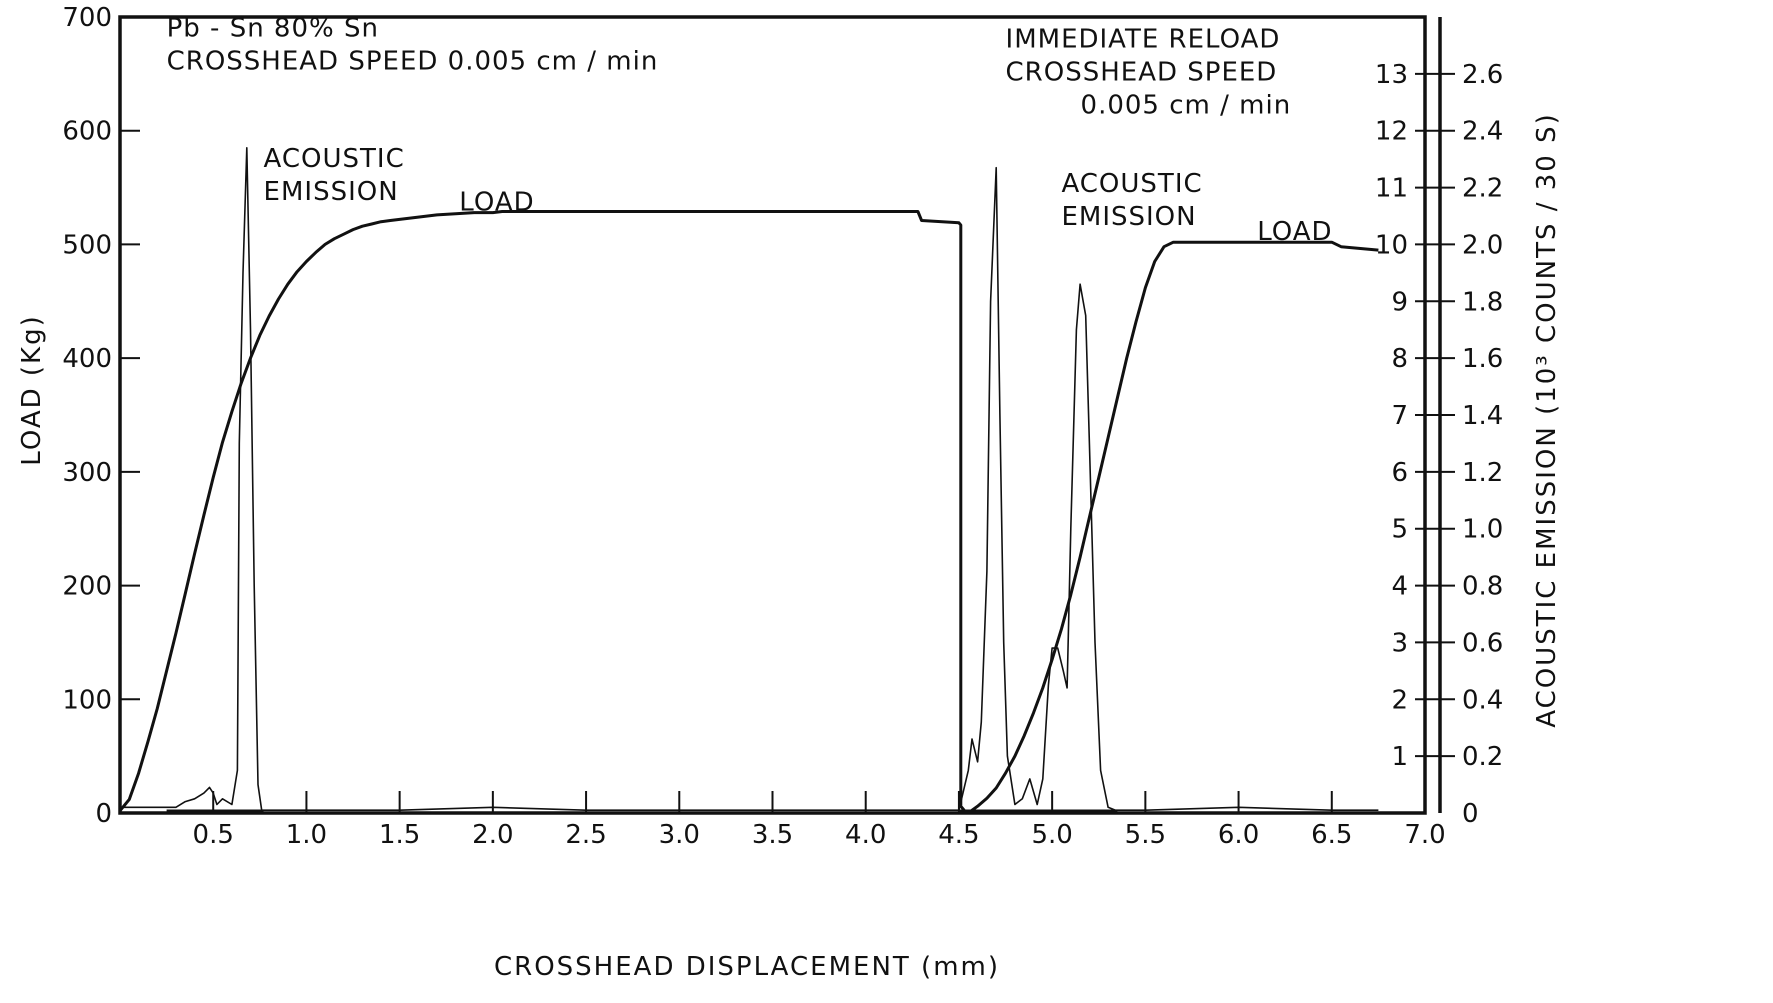 The width and height of the screenshot is (1773, 1003). What do you see at coordinates (1482, 473) in the screenshot?
I see `y2-outer-tick-label: 1.2` at bounding box center [1482, 473].